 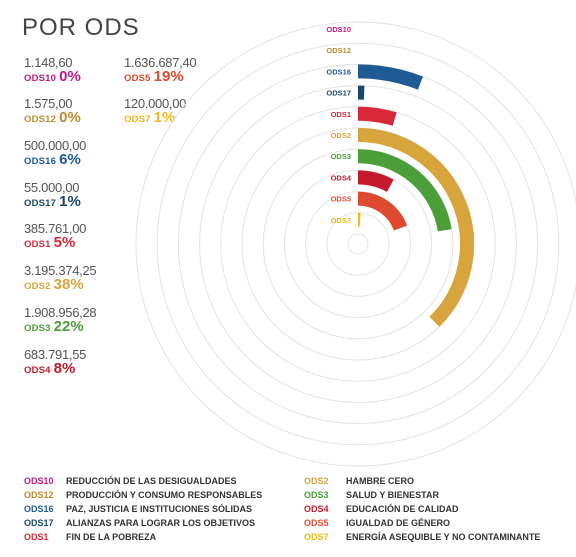 I want to click on stat-amount: 1.908.956,28, so click(x=60, y=312).